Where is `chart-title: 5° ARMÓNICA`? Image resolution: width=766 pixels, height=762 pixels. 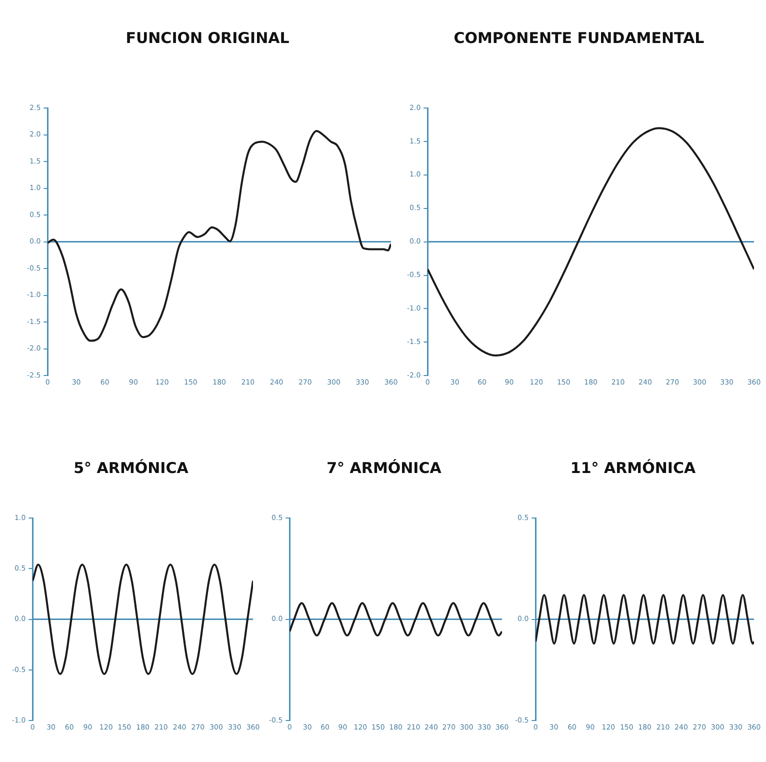
chart-title: 5° ARMÓNICA is located at coordinates (131, 467).